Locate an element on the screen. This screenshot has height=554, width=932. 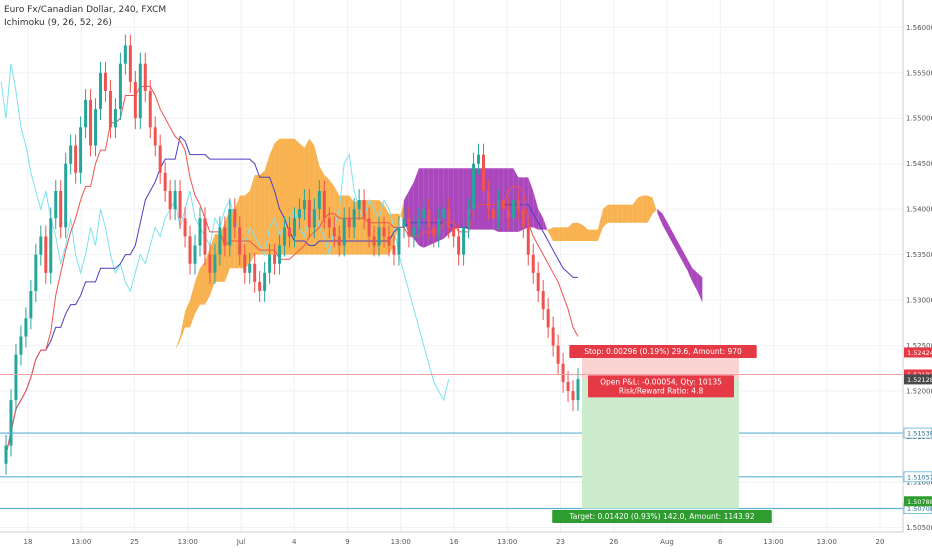
symbol-title: Euro Fx/Canadian Dollar, 240, FXCM is located at coordinates (85, 10).